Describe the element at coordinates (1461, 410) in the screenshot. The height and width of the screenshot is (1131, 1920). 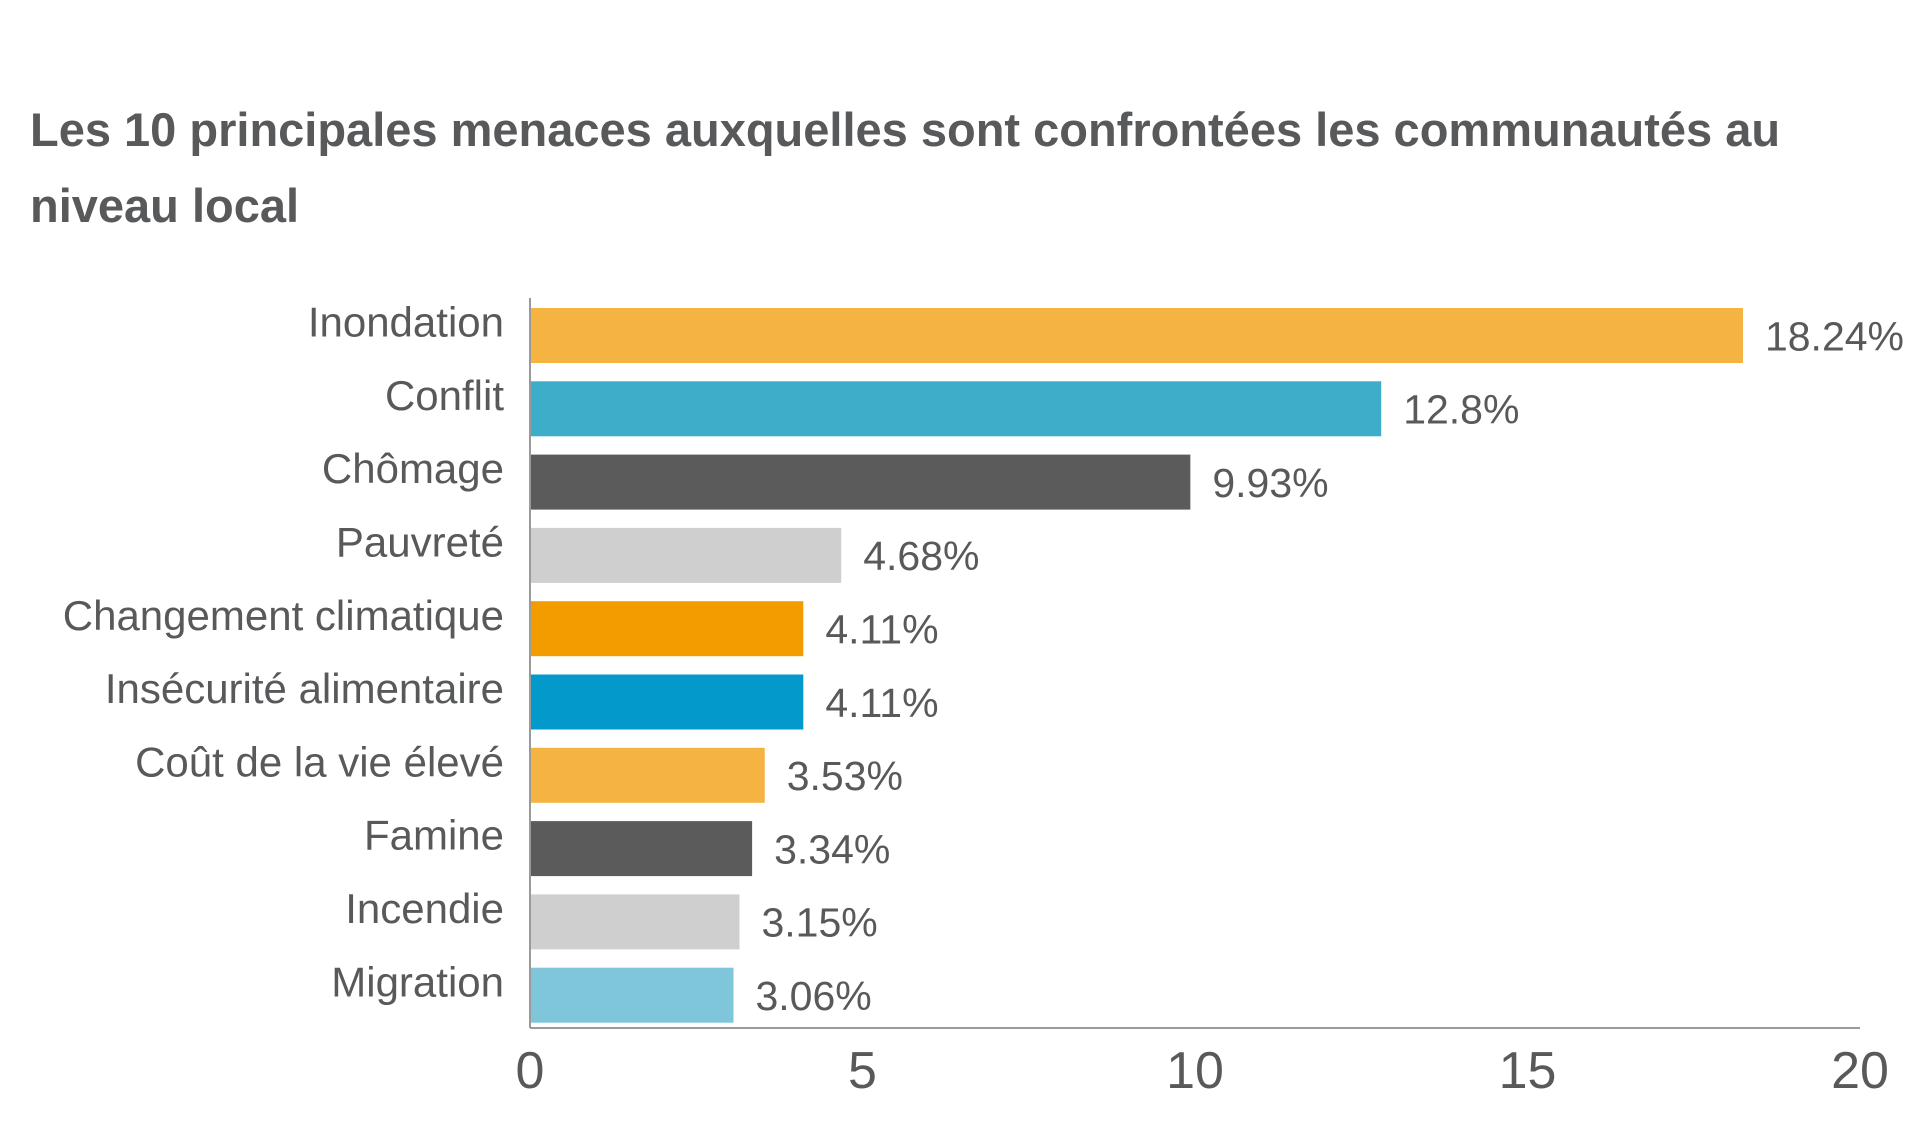
I see `value-label: 12.8%` at that location.